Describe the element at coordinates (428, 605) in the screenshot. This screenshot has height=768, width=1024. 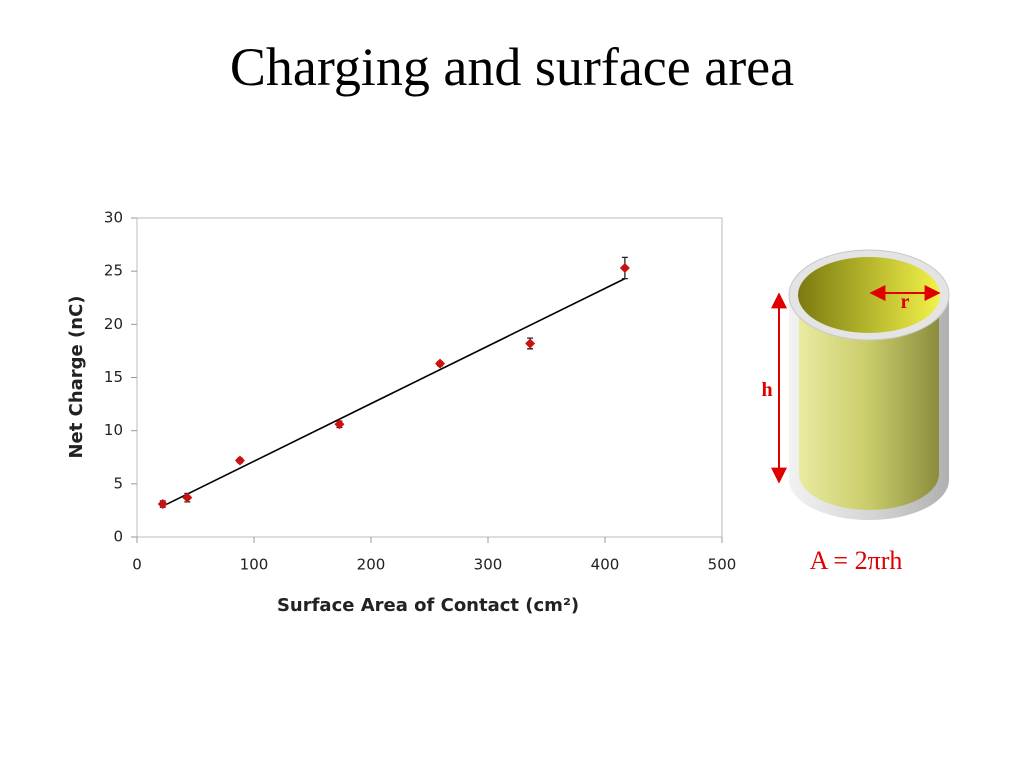
I see `x-axis-label: Surface Area of Contact (cm²)` at that location.